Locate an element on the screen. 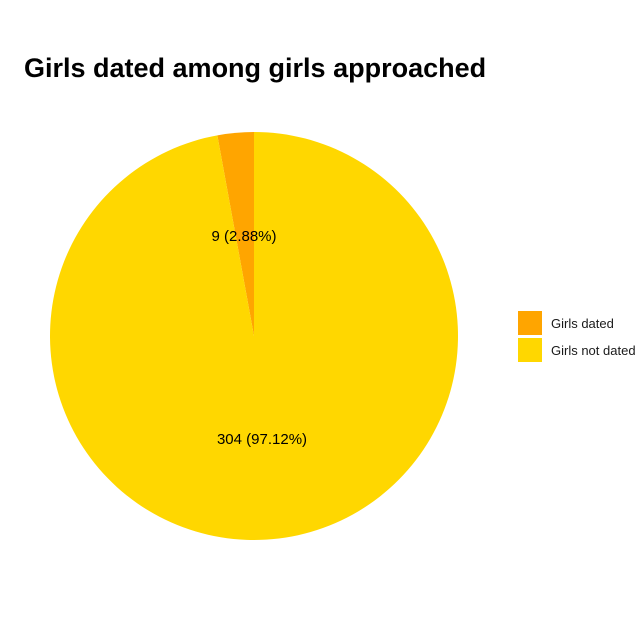  pie-slice-girls-dated is located at coordinates (235, 234).